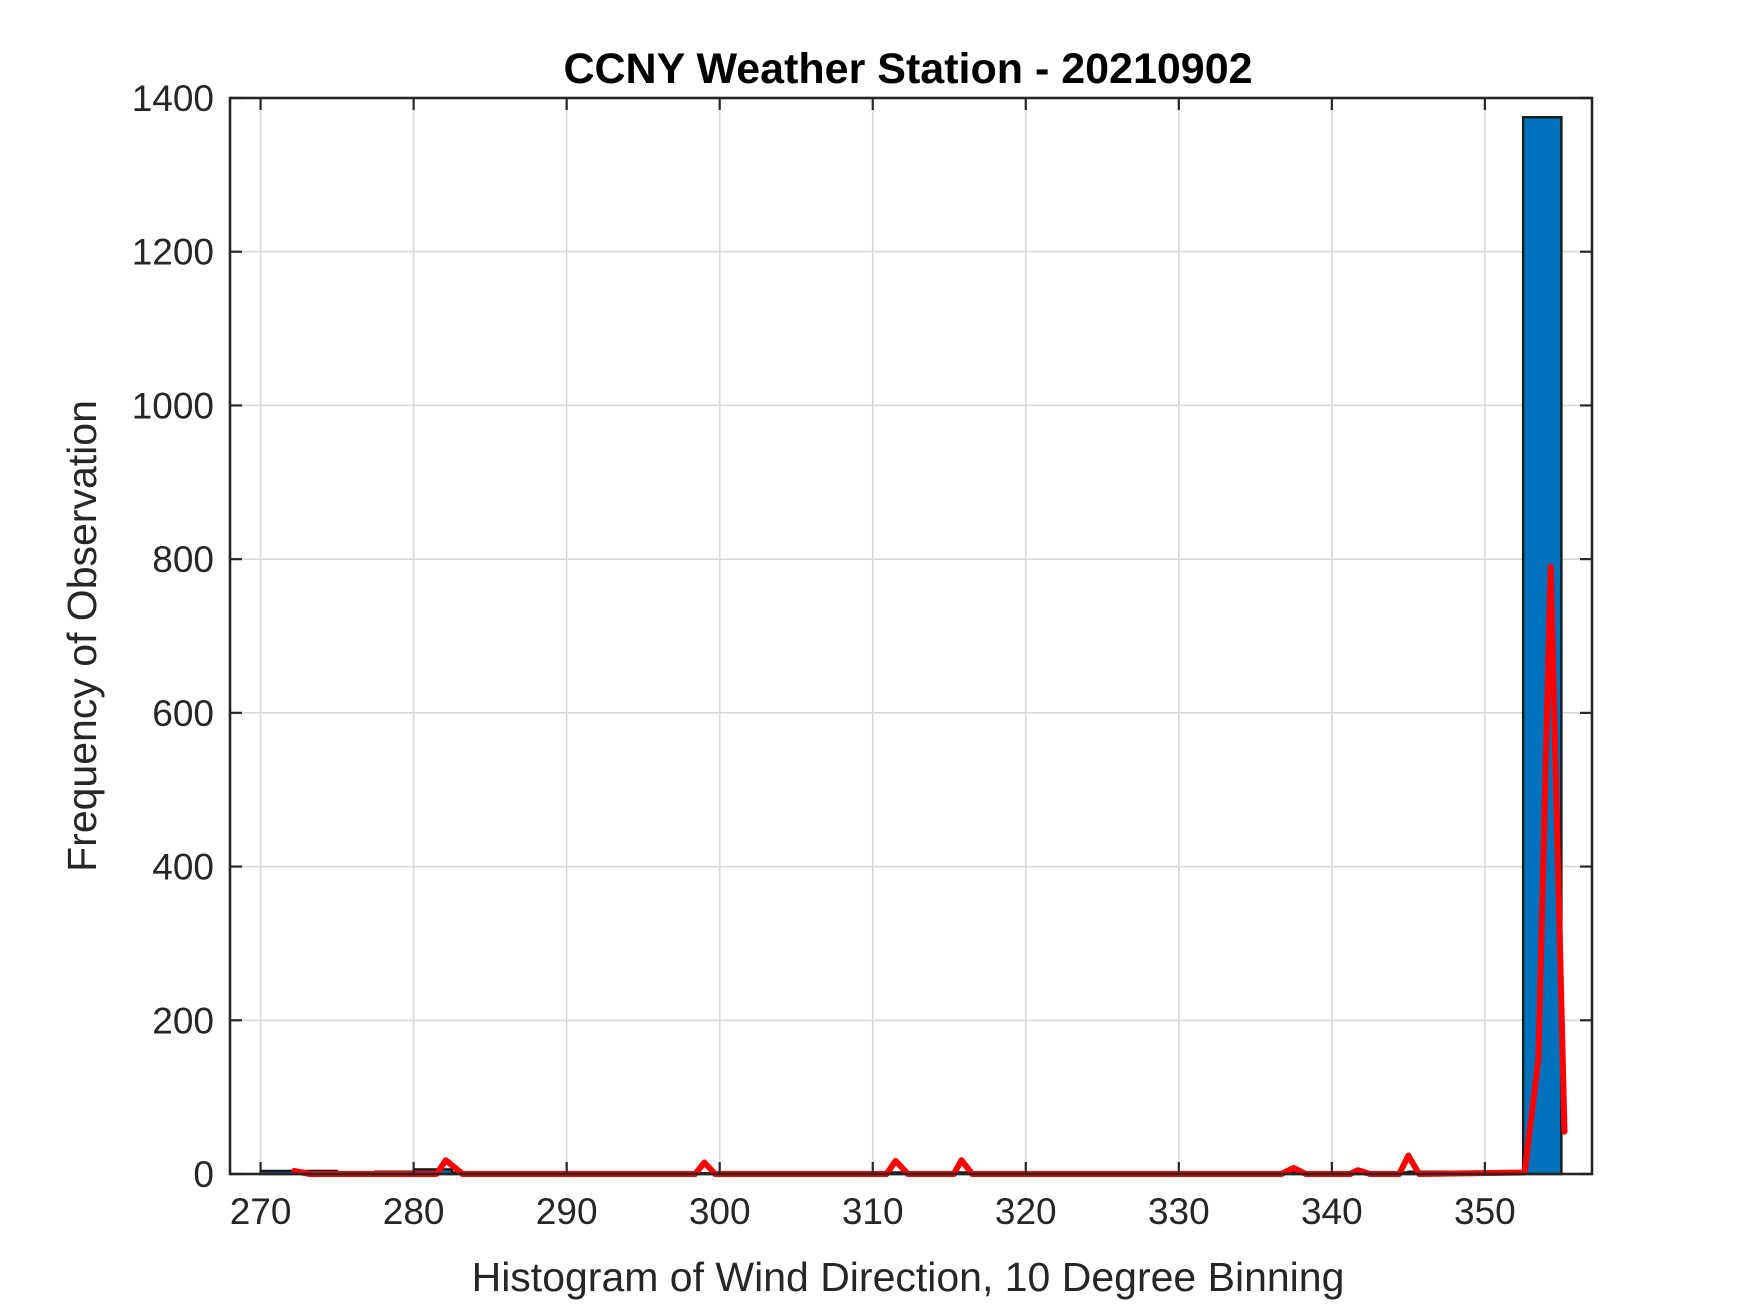 The height and width of the screenshot is (1313, 1750). Describe the element at coordinates (1026, 1211) in the screenshot. I see `x-tick-label: 320` at that location.